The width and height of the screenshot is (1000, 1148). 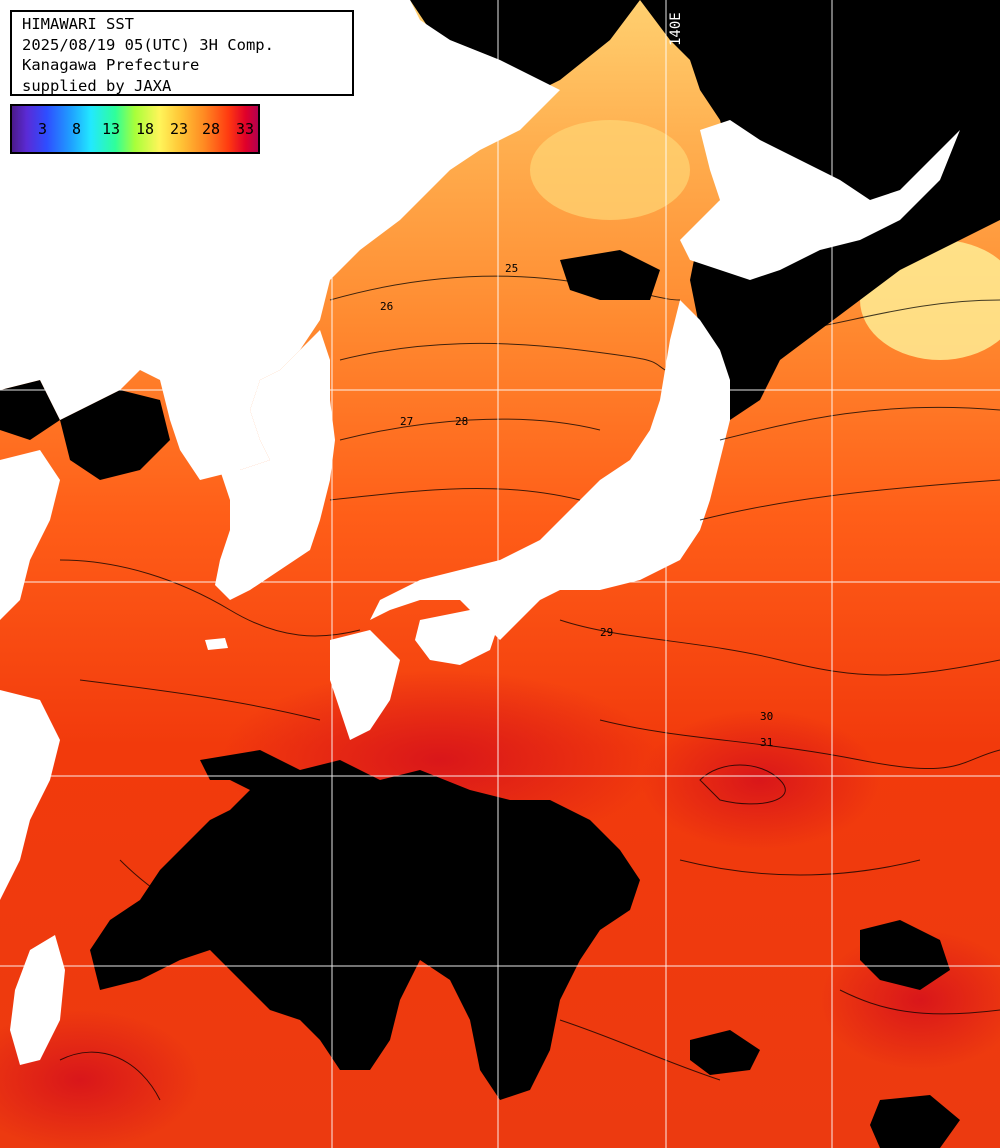 What do you see at coordinates (386, 306) in the screenshot?
I see `contour-label: 26` at bounding box center [386, 306].